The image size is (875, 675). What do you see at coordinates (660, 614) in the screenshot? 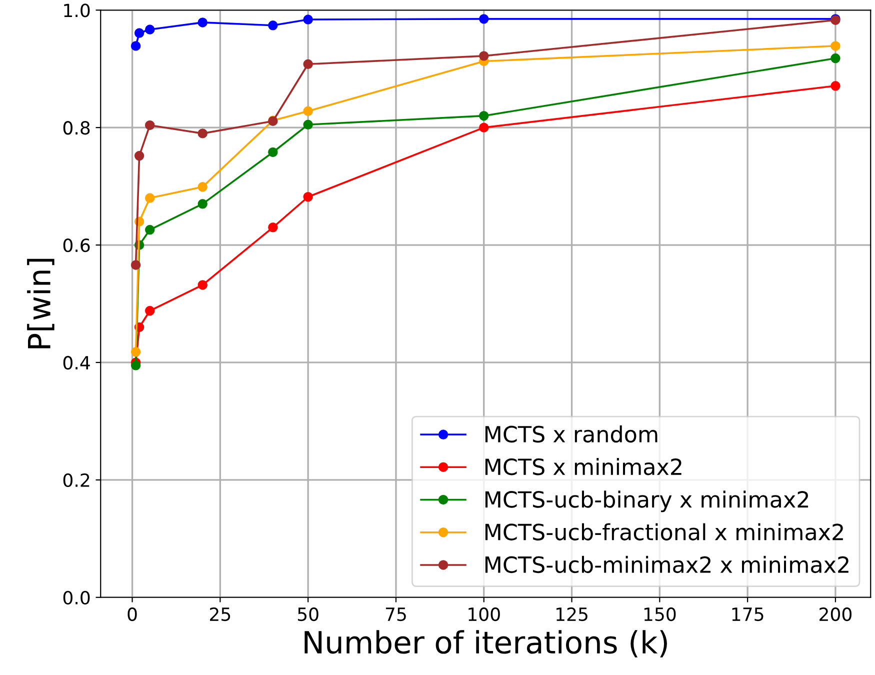
I see `x-tick-label: 150` at bounding box center [660, 614].